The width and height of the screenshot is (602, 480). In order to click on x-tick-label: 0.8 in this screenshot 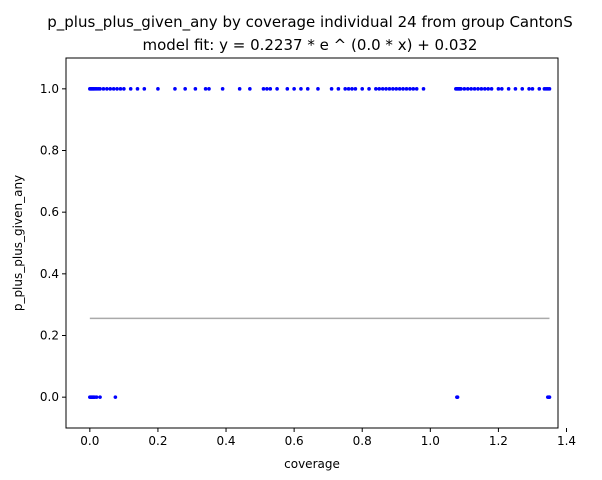, I will do `click(362, 441)`.